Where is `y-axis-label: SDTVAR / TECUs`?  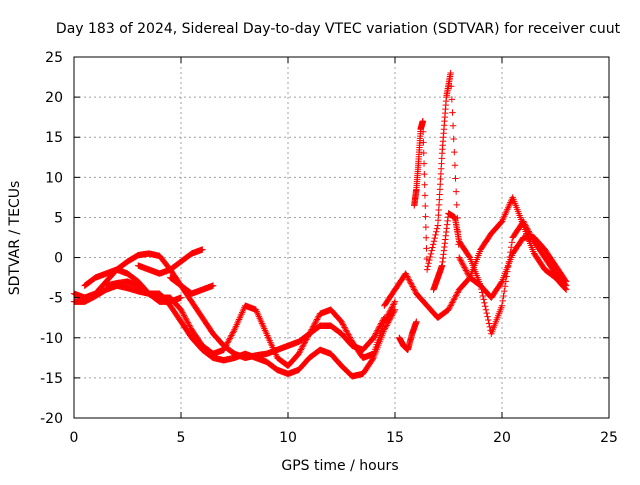 y-axis-label: SDTVAR / TECUs is located at coordinates (15, 238).